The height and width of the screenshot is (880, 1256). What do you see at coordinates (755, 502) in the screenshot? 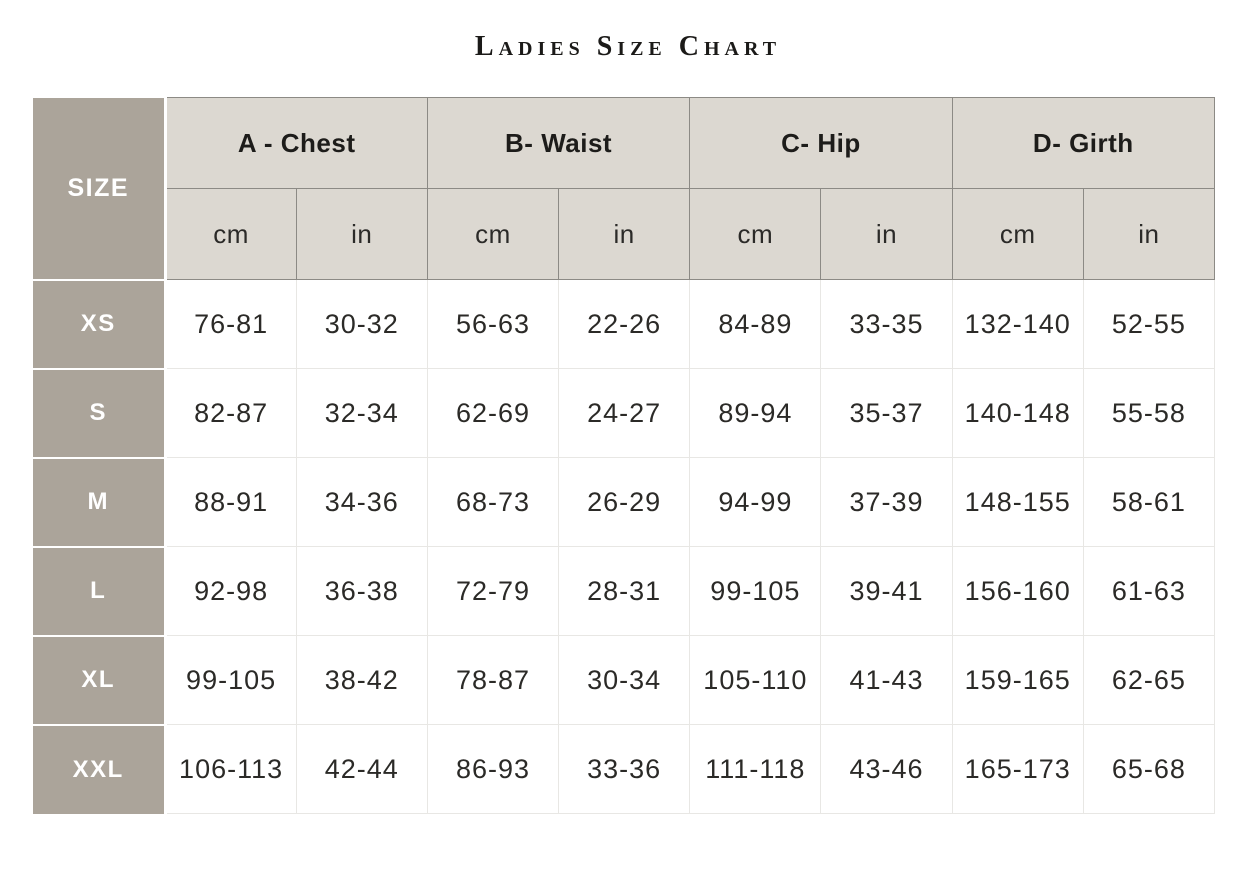
I see `measurement-cell: 94-99` at bounding box center [755, 502].